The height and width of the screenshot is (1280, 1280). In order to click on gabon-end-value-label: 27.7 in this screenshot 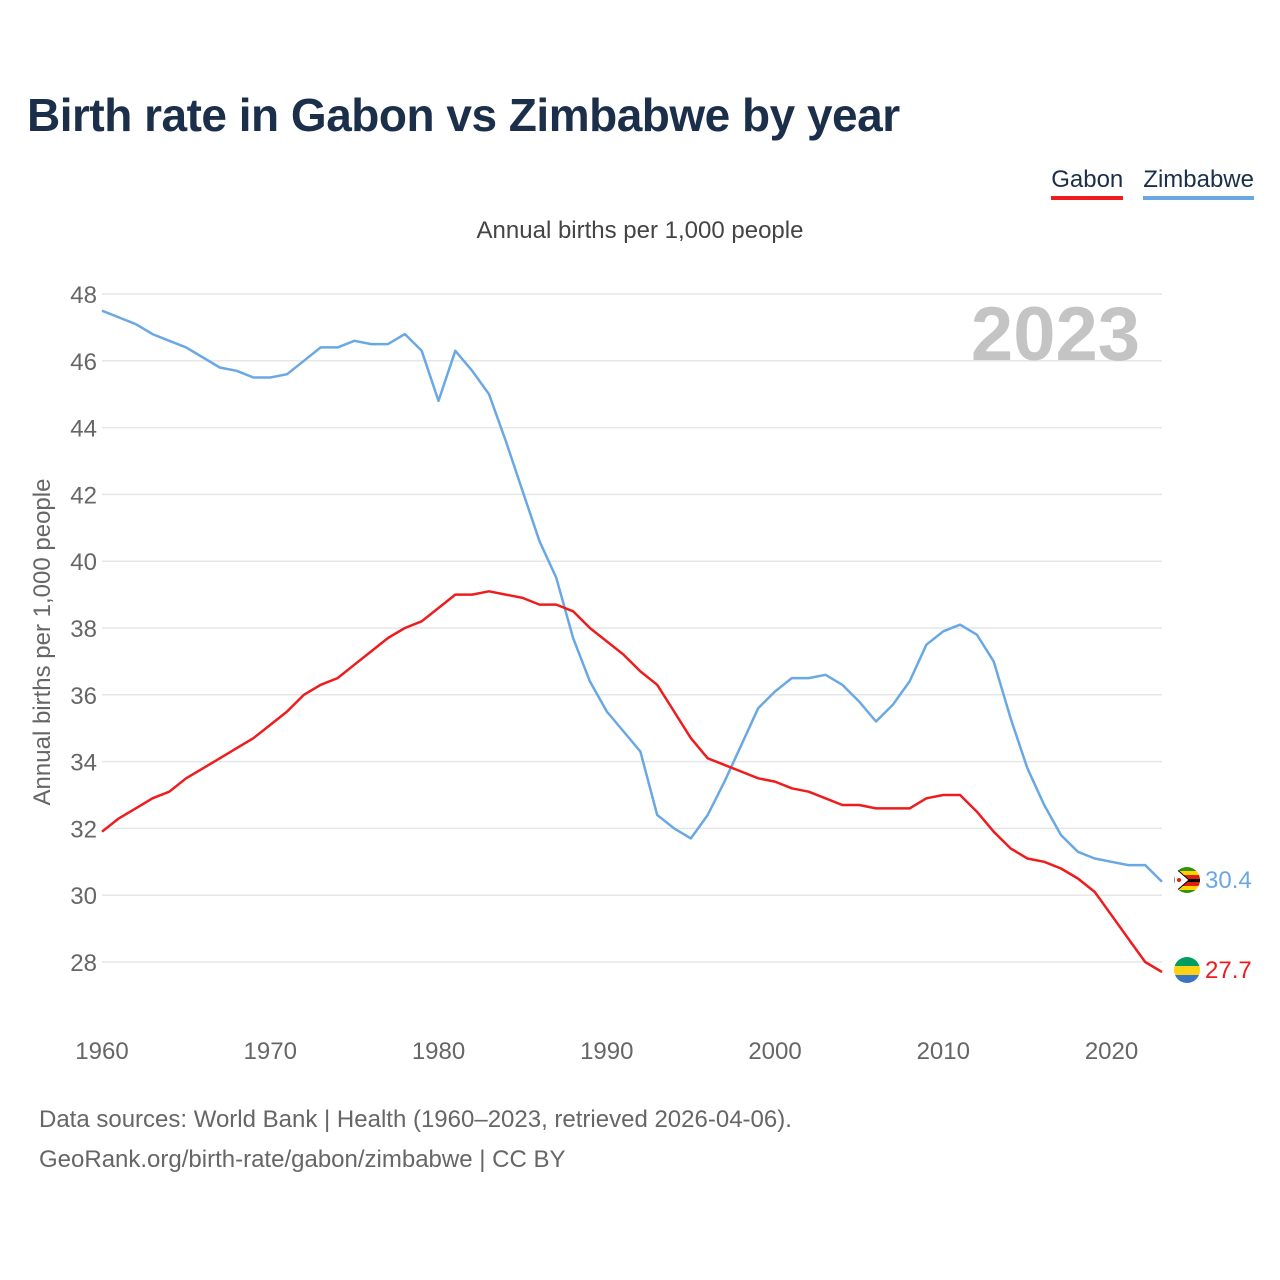, I will do `click(1228, 970)`.